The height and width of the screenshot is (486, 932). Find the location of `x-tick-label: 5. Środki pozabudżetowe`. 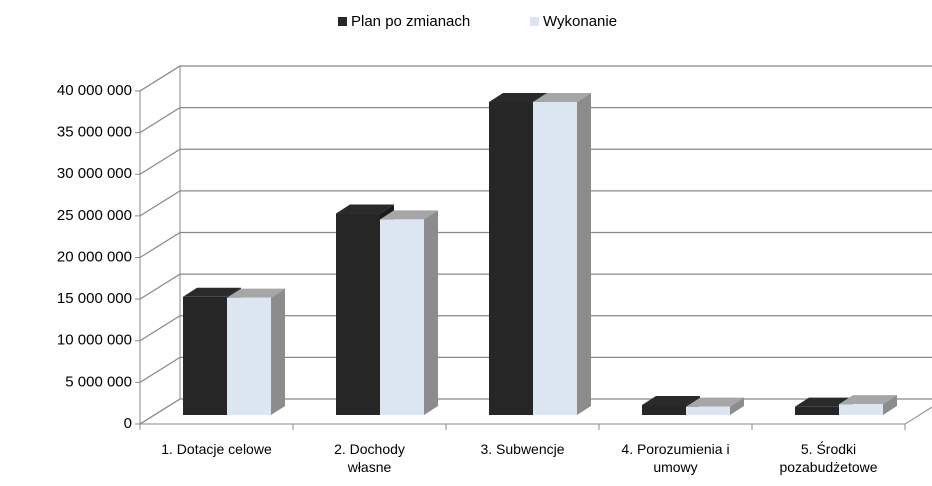

x-tick-label: 5. Środki pozabudżetowe is located at coordinates (828, 458).